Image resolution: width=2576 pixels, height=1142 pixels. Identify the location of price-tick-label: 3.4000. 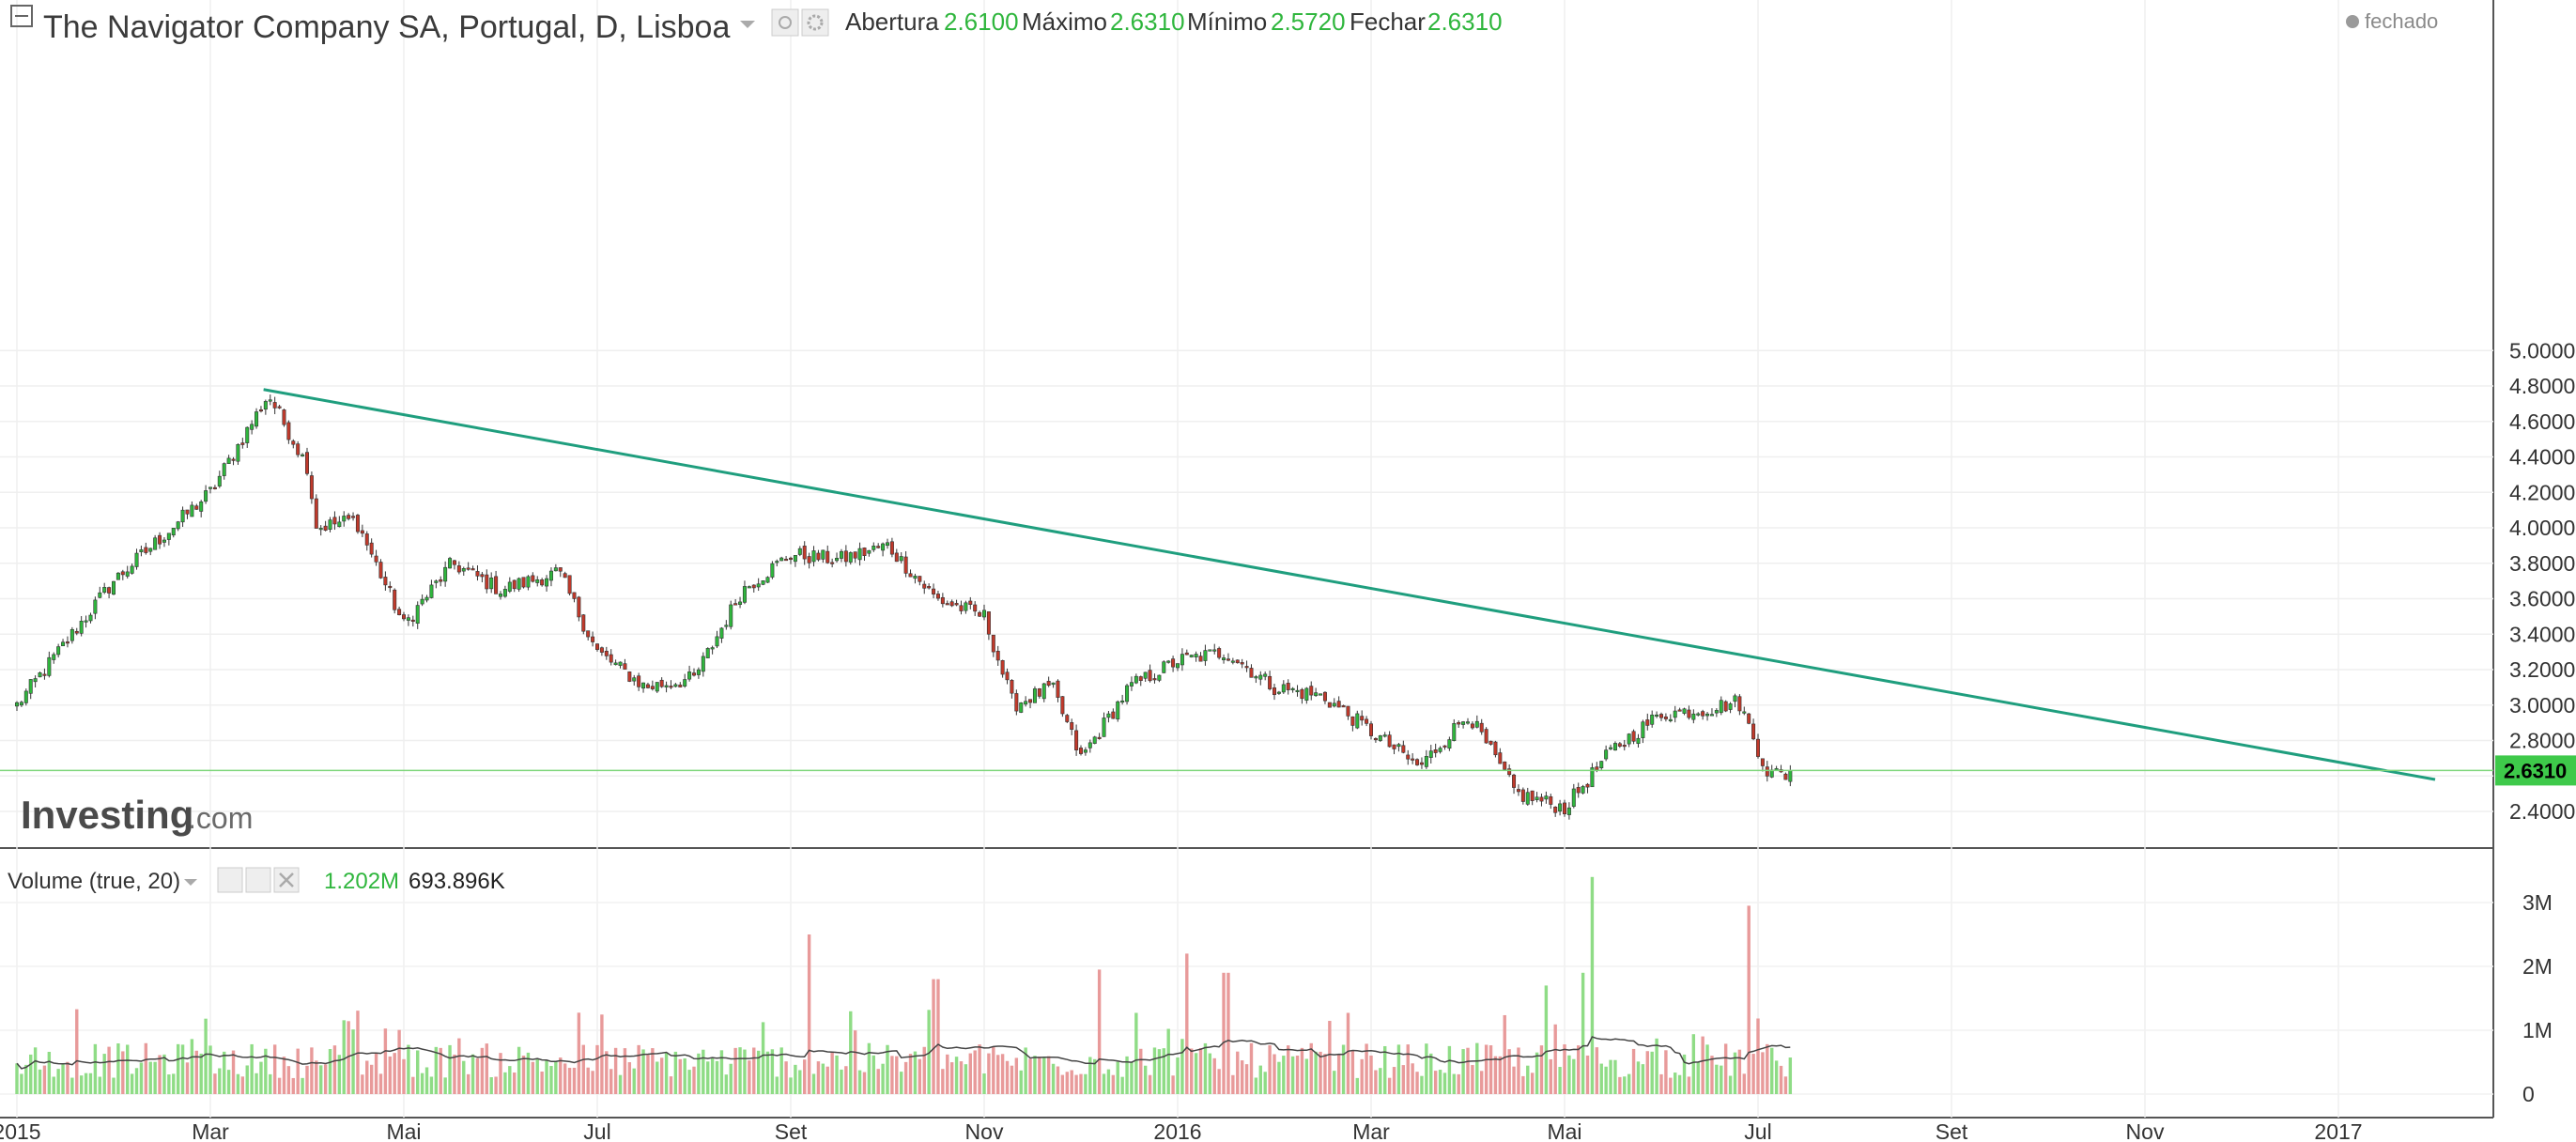
(2542, 634).